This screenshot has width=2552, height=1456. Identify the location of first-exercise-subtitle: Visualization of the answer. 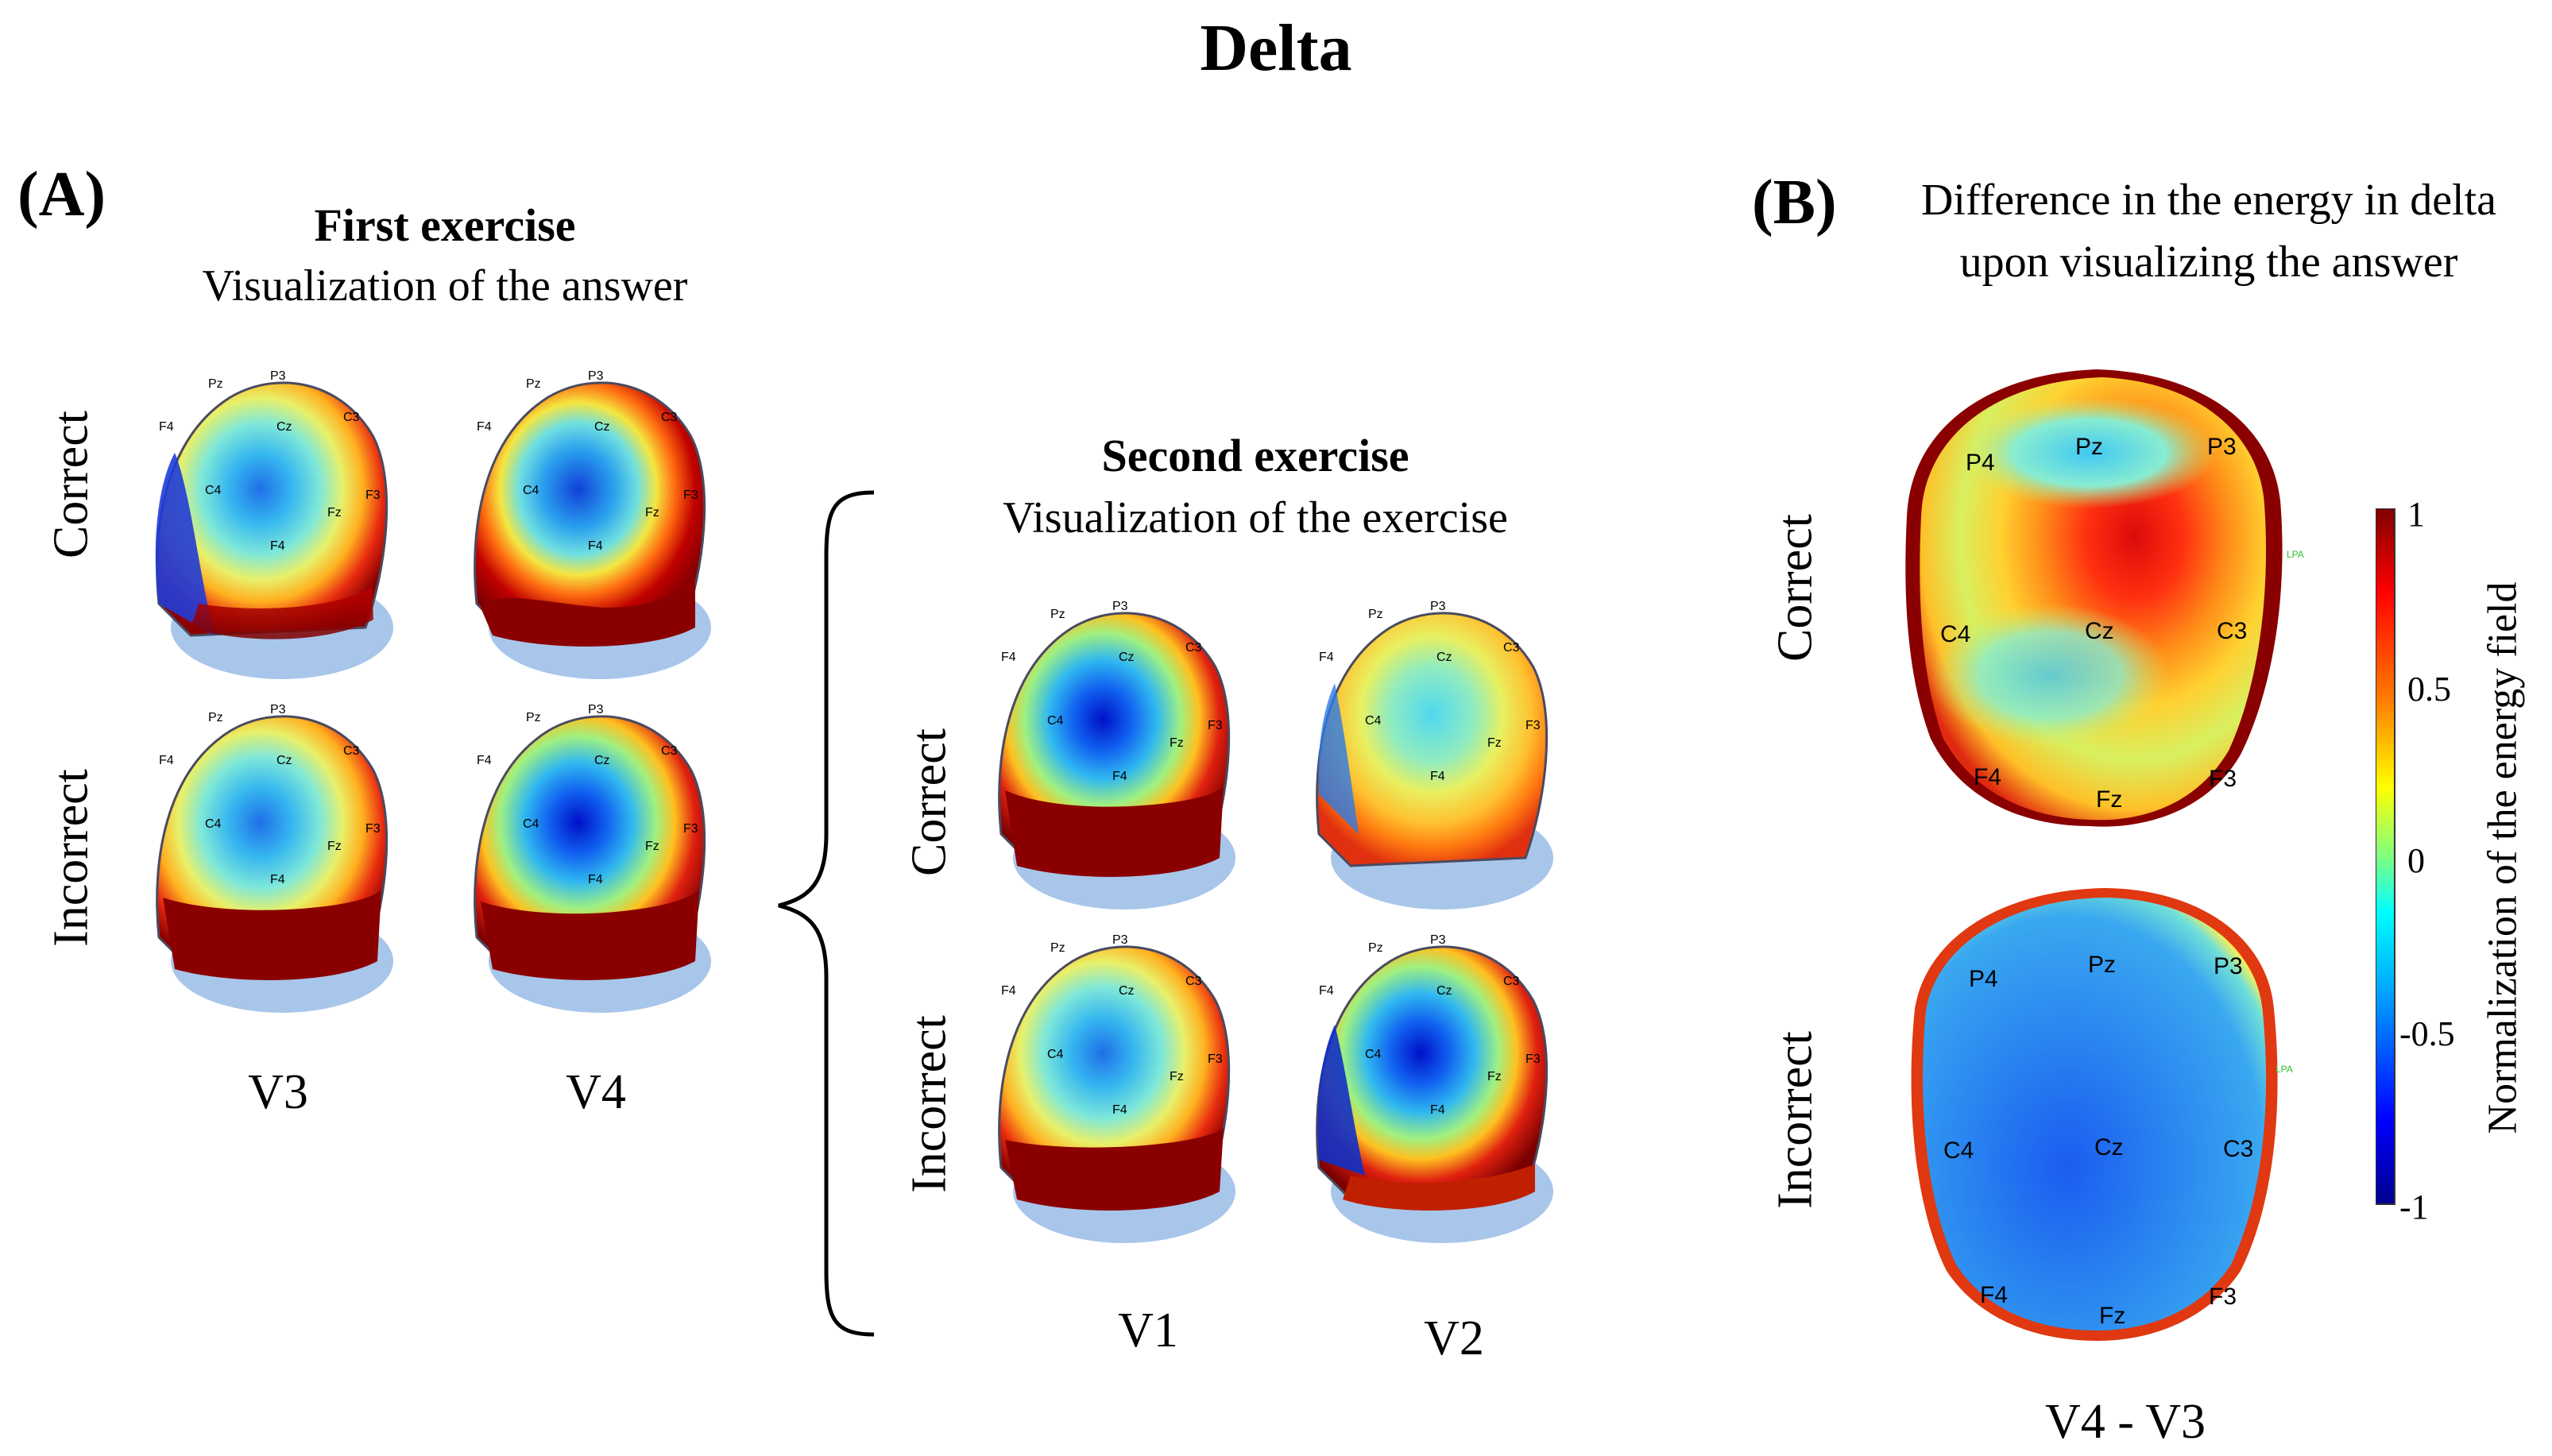
(445, 286).